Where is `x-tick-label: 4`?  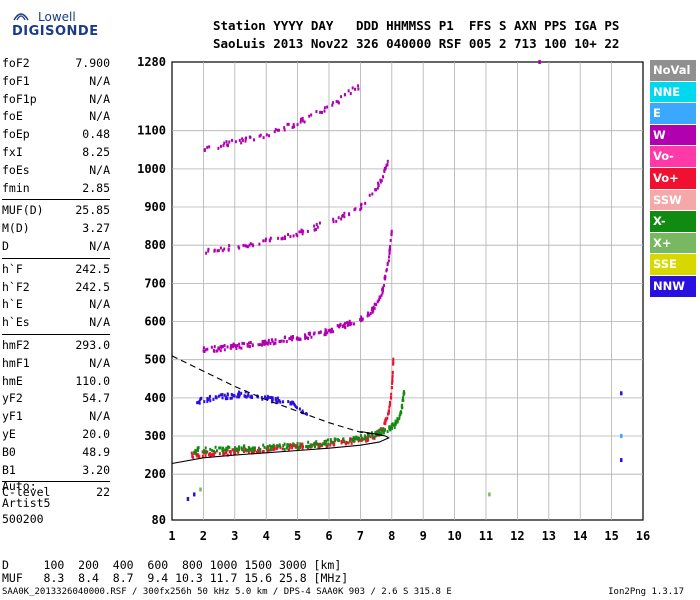
x-tick-label: 4 is located at coordinates (266, 536).